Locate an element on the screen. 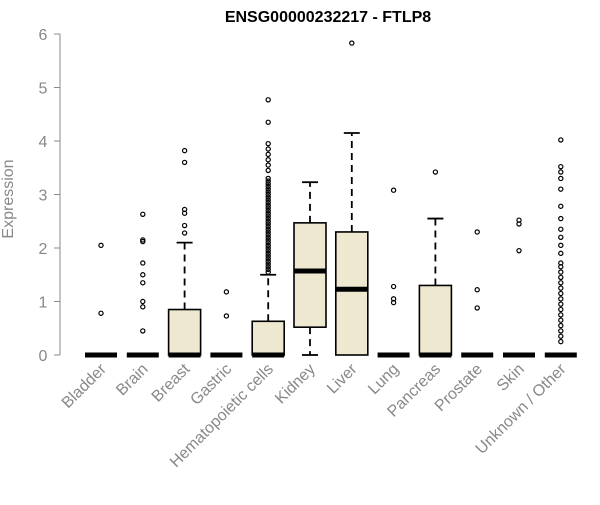  y-tick-label: 3 is located at coordinates (43, 196).